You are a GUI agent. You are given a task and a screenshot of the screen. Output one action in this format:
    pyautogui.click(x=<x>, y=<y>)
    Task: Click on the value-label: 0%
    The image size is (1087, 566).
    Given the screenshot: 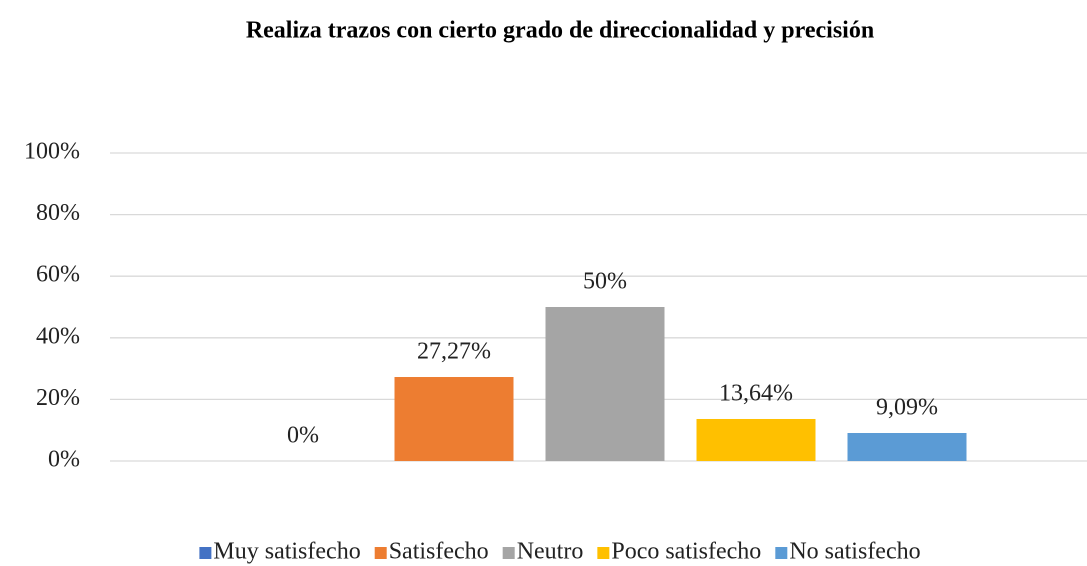 What is the action you would take?
    pyautogui.click(x=303, y=436)
    